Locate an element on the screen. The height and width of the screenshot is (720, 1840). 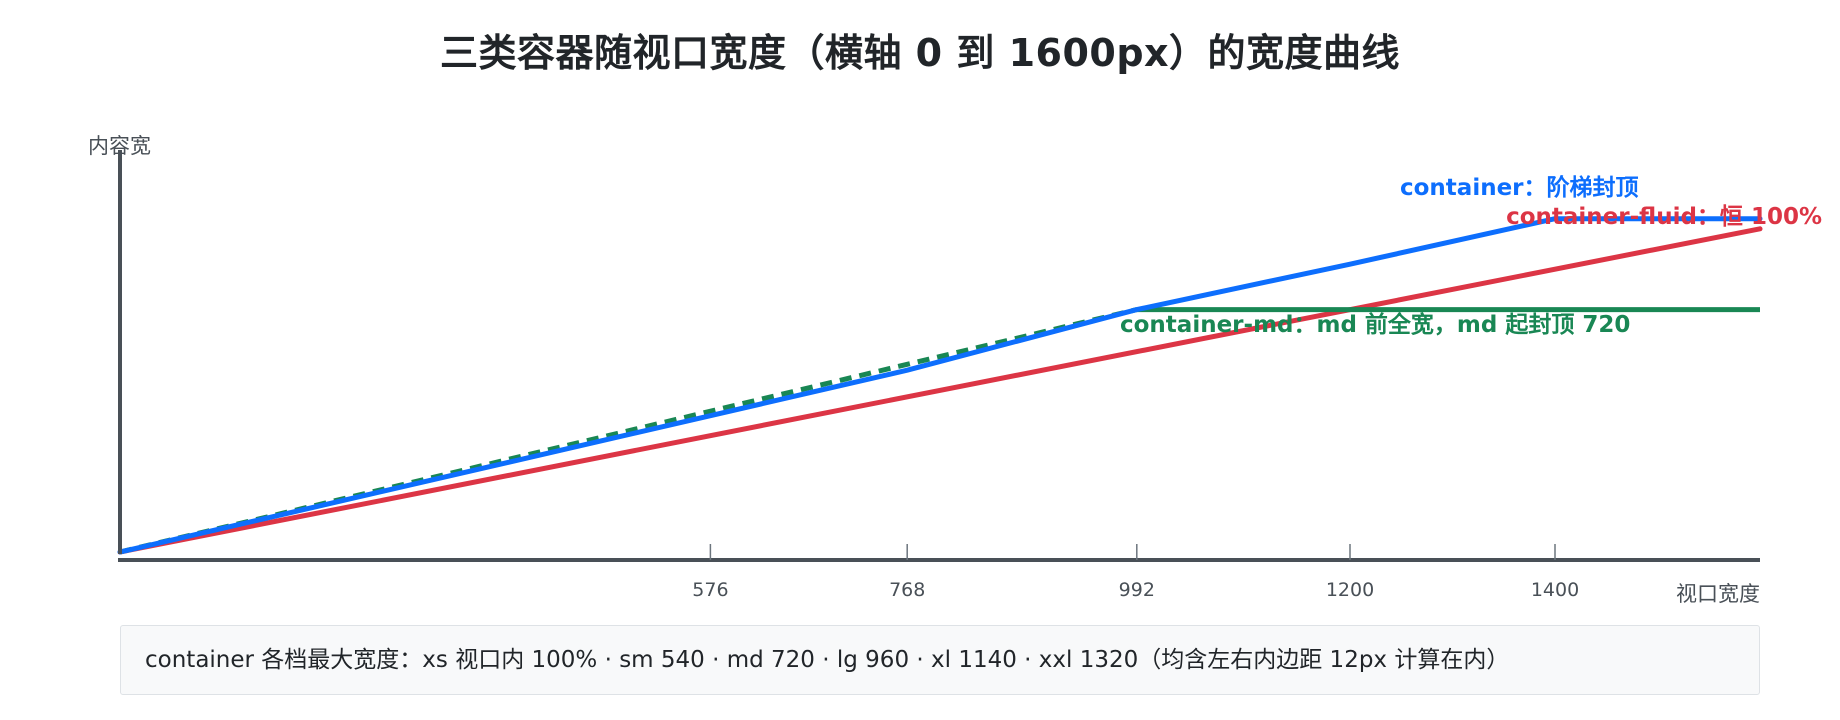
x-tick-label-1400: 1400 is located at coordinates (1555, 590).